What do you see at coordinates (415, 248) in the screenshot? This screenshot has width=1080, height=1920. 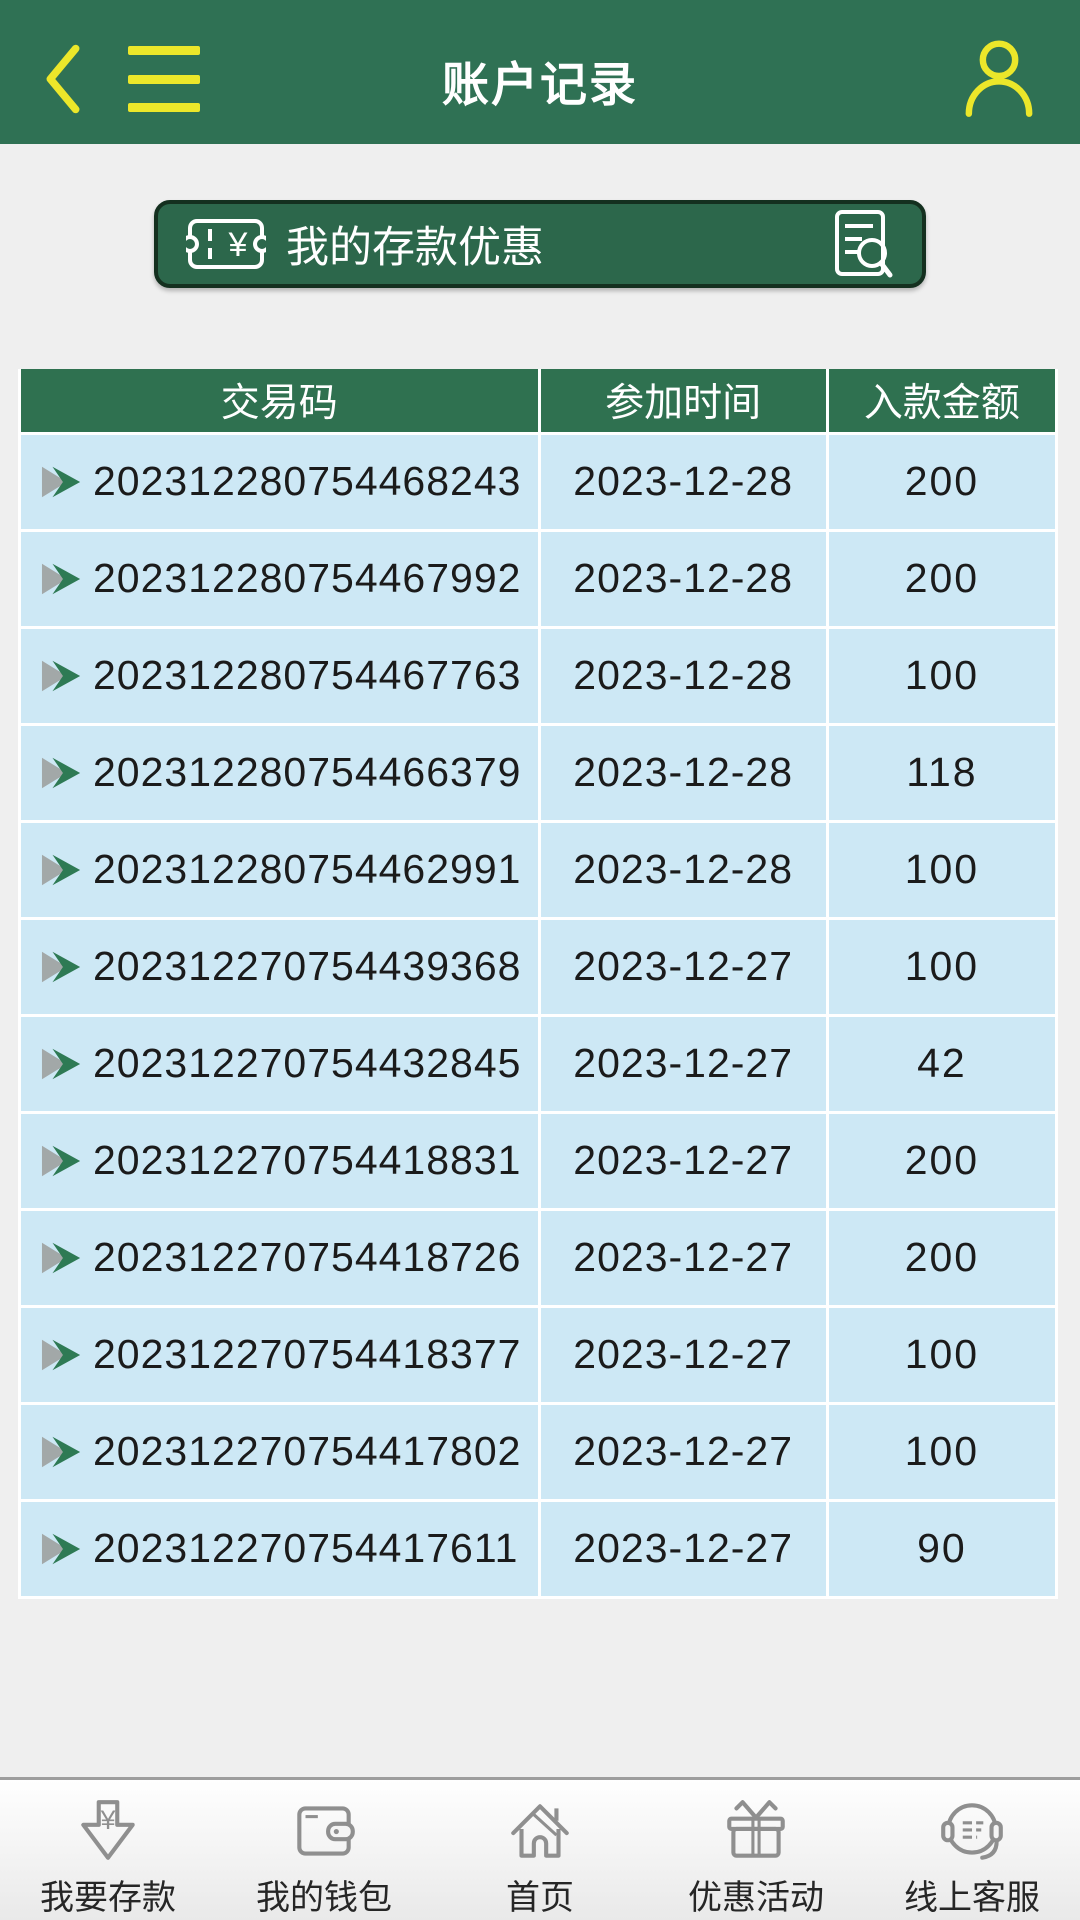 I see `banner-label: 我的存款优惠` at bounding box center [415, 248].